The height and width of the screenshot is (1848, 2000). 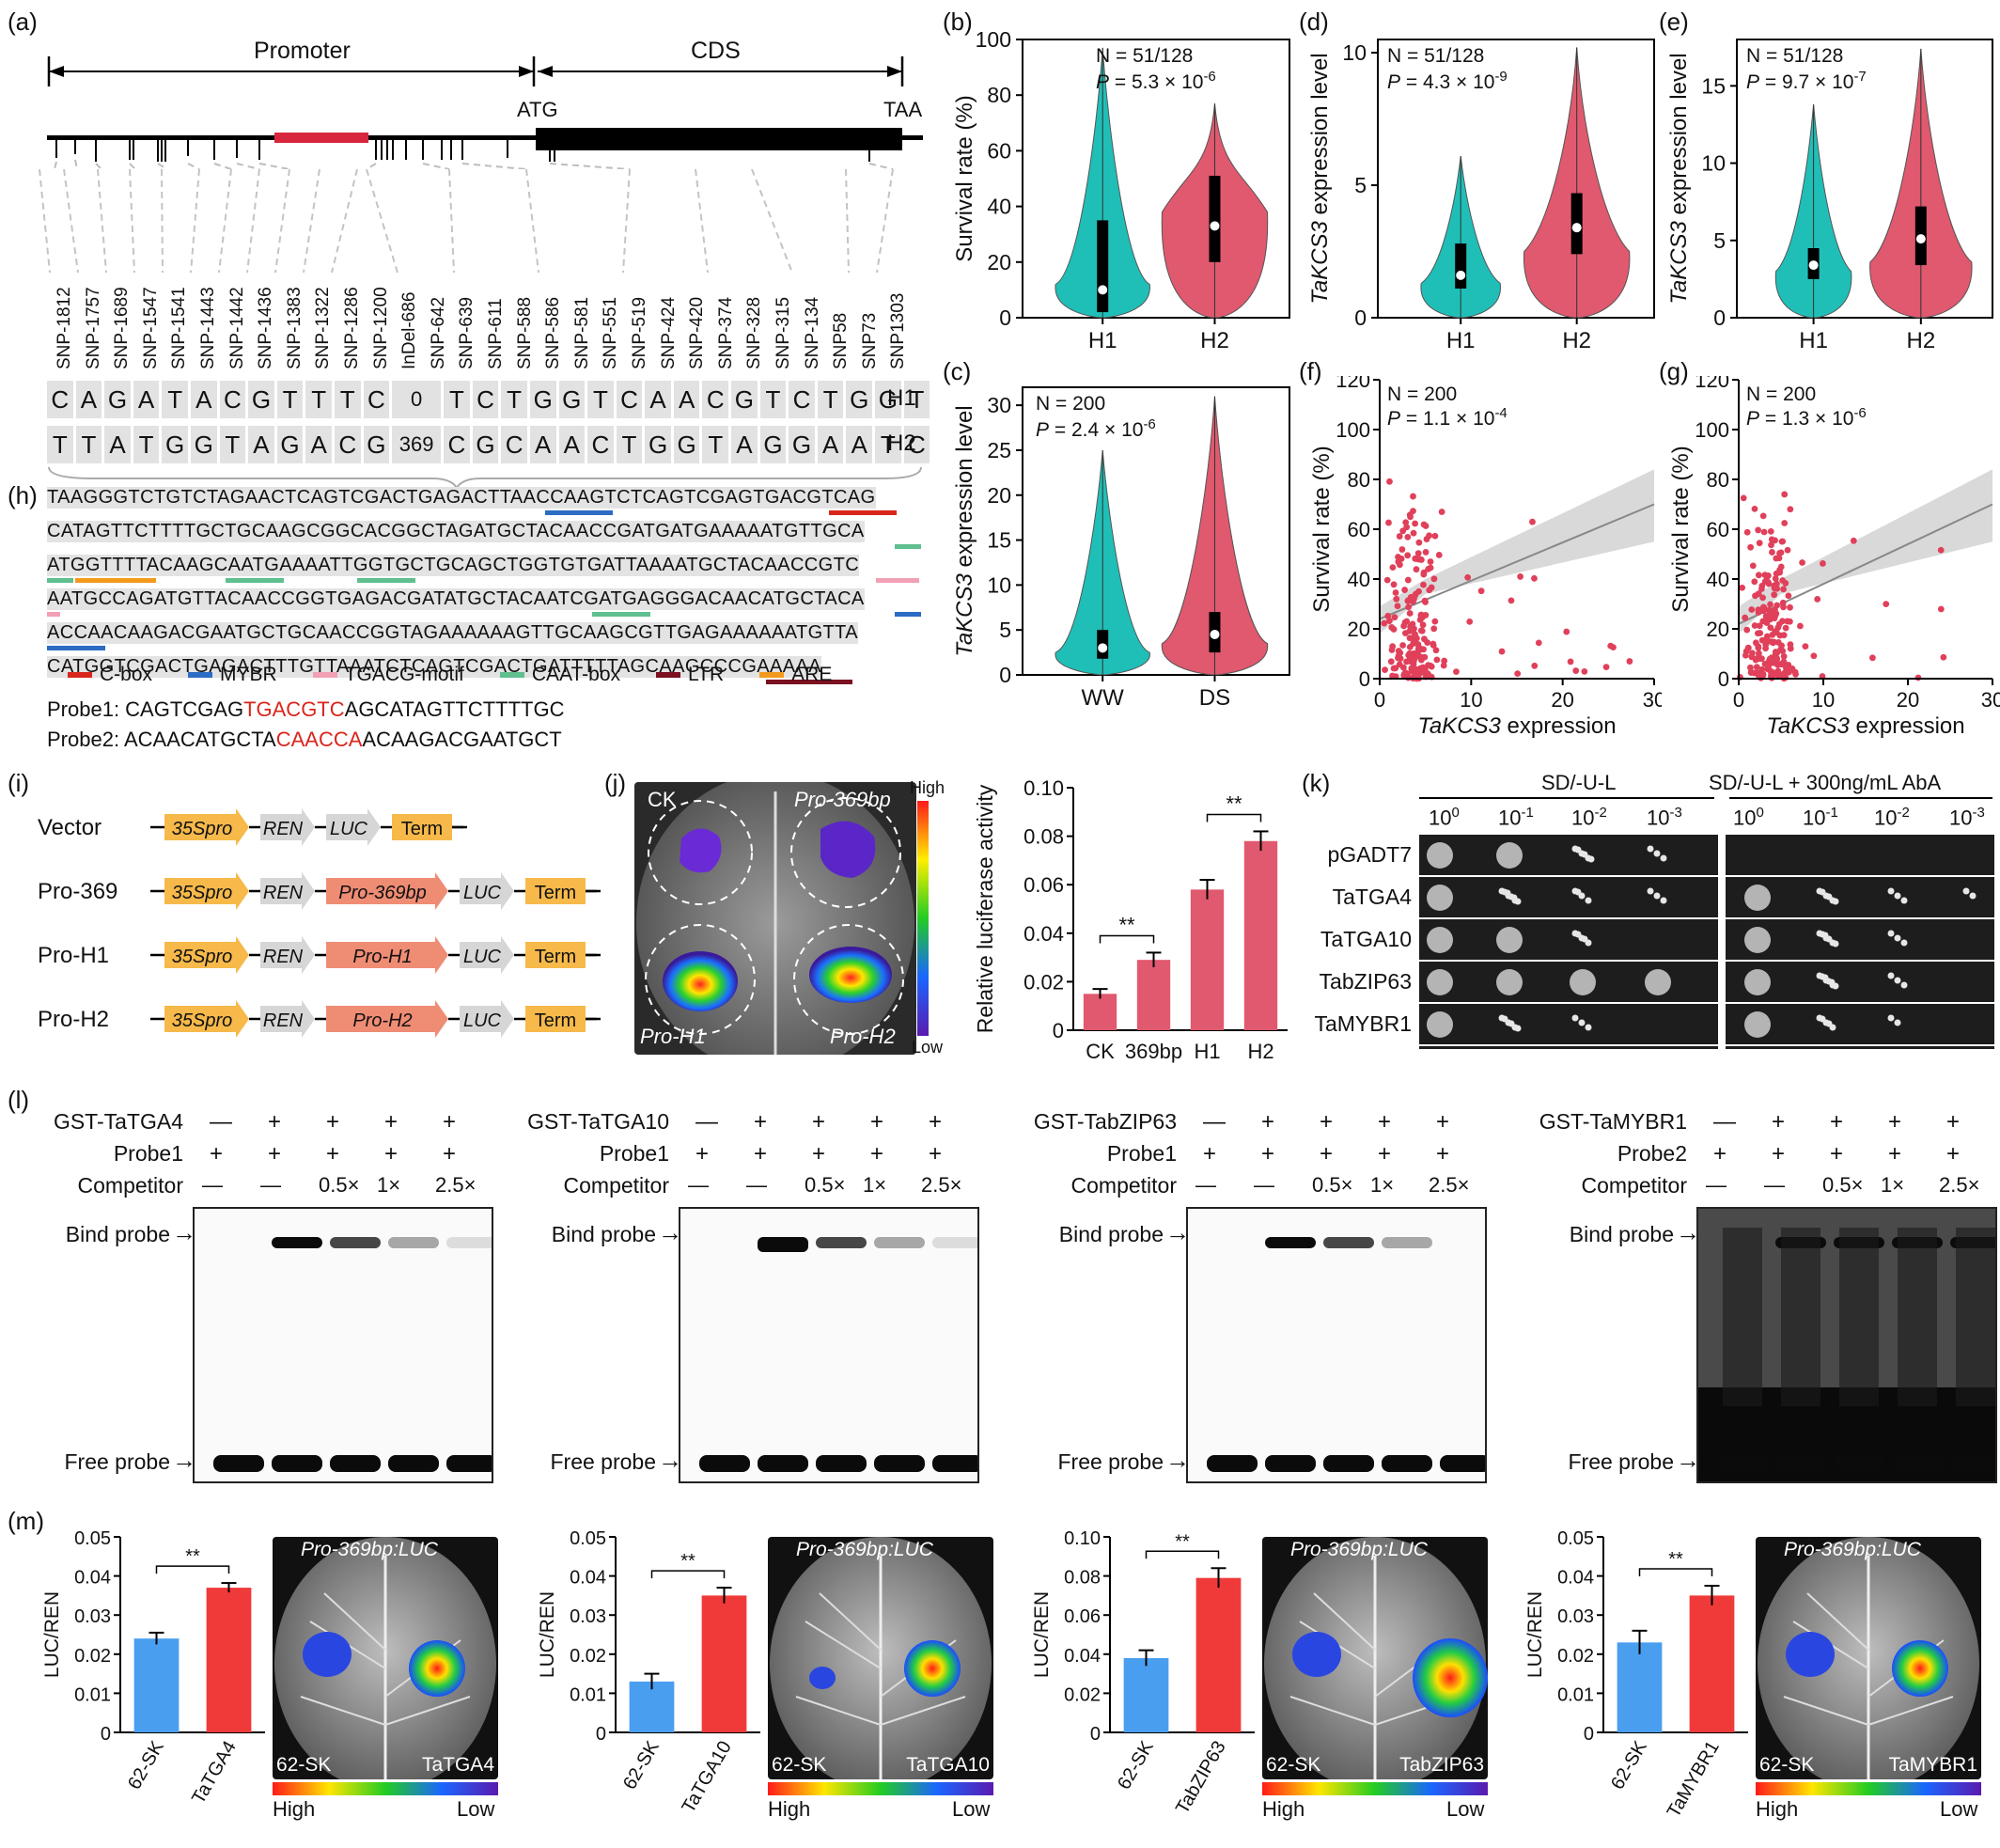 I want to click on snp-name: SNP-328, so click(x=754, y=332).